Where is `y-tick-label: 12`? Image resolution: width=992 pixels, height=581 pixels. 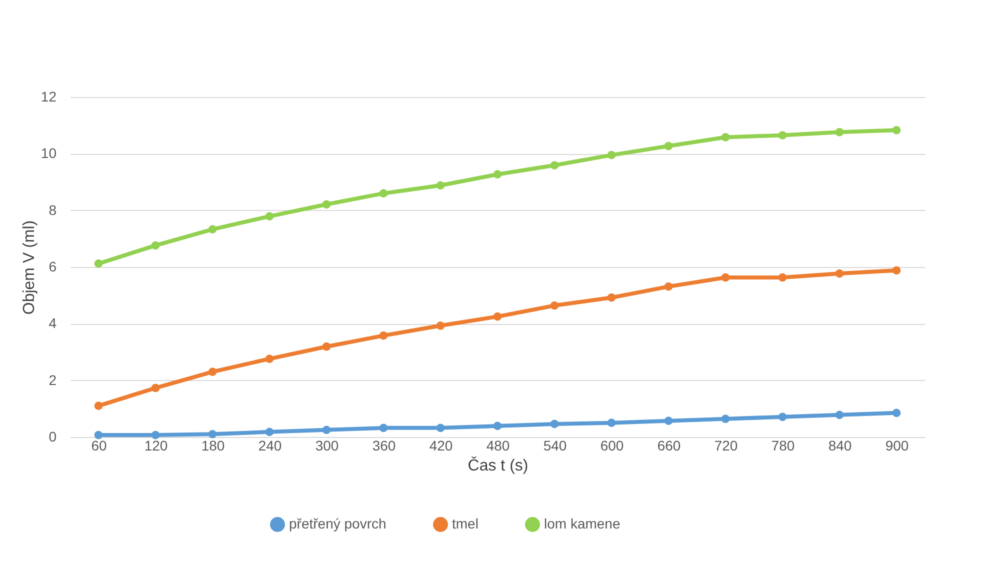 y-tick-label: 12 is located at coordinates (48, 96).